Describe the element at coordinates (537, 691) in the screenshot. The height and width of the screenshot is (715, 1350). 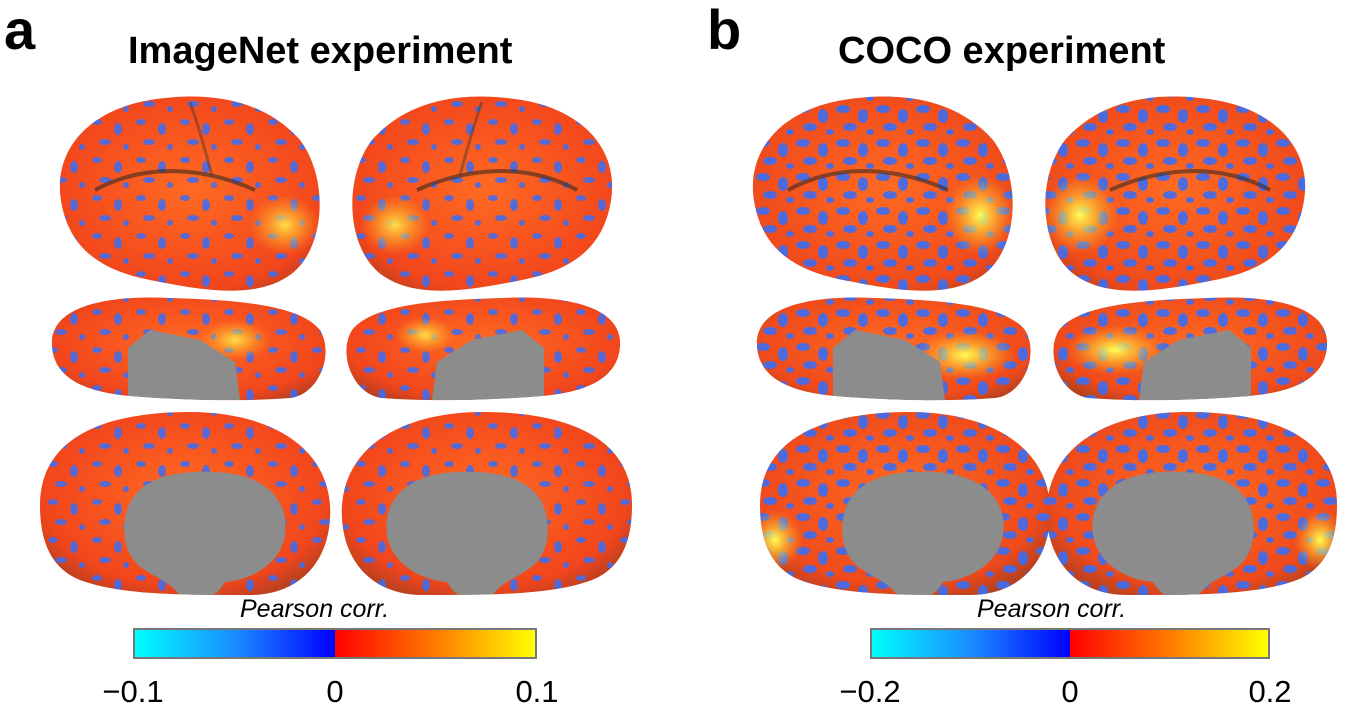
I see `colorbar-tick-max: 0.1` at that location.